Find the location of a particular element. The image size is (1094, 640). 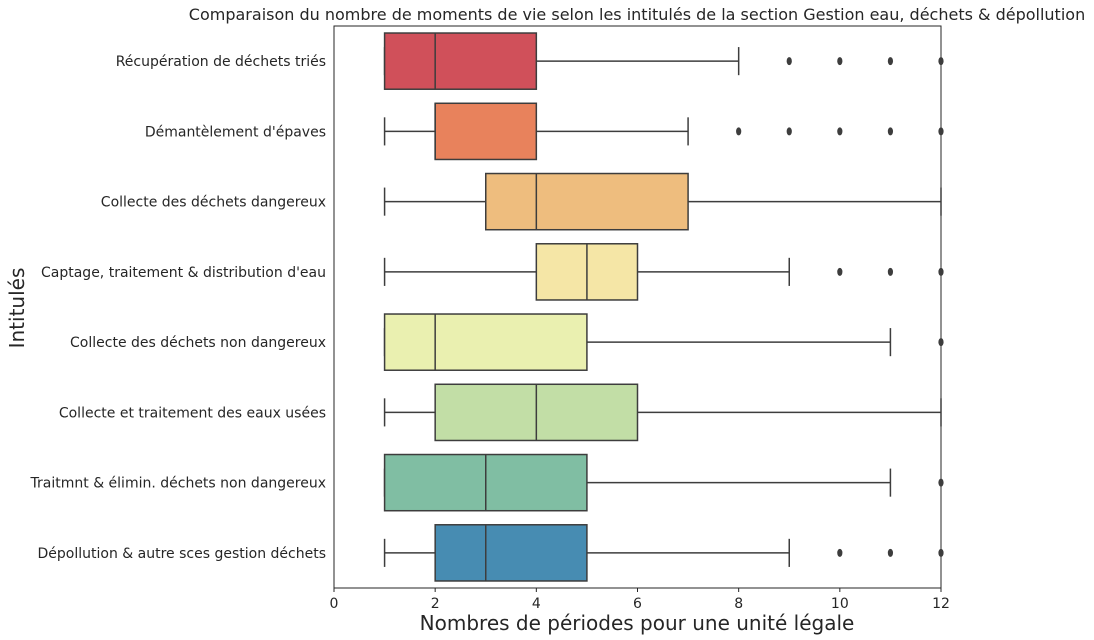

x-tick-label: 4 is located at coordinates (536, 604).